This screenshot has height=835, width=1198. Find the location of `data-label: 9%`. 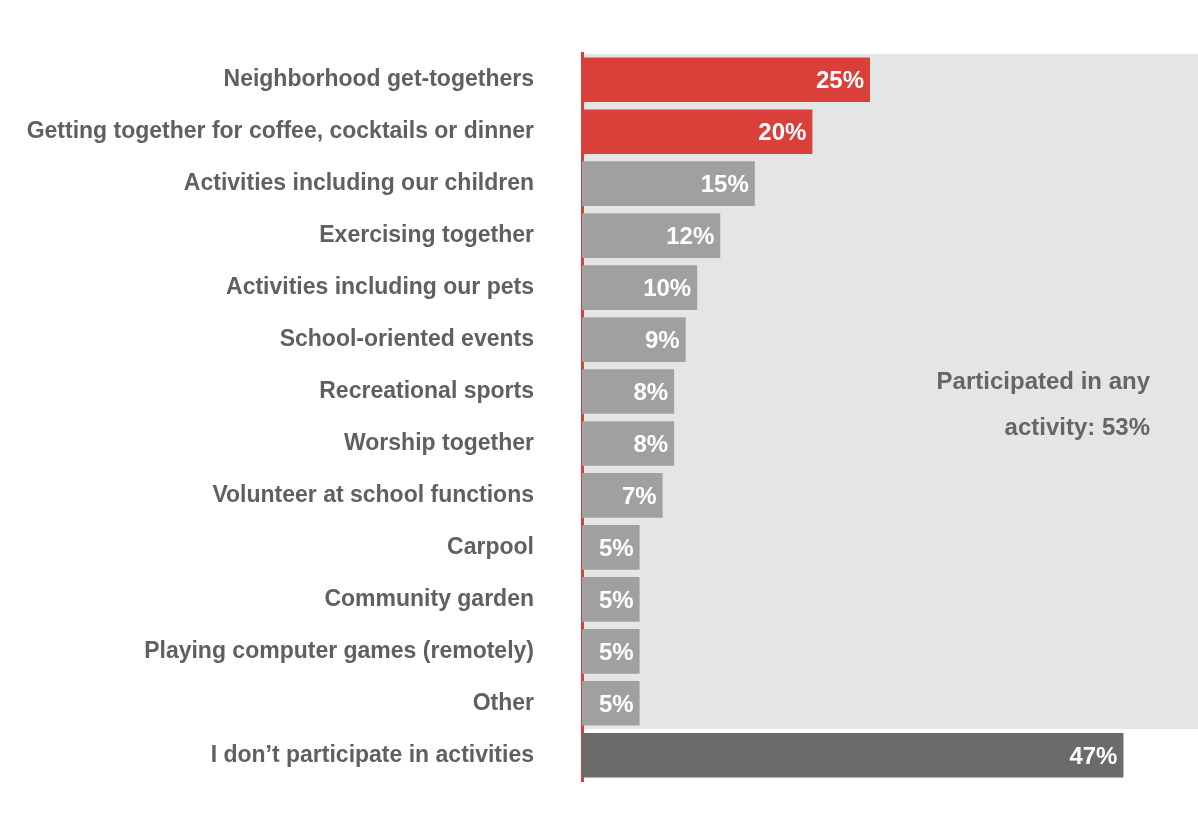

data-label: 9% is located at coordinates (662, 340).